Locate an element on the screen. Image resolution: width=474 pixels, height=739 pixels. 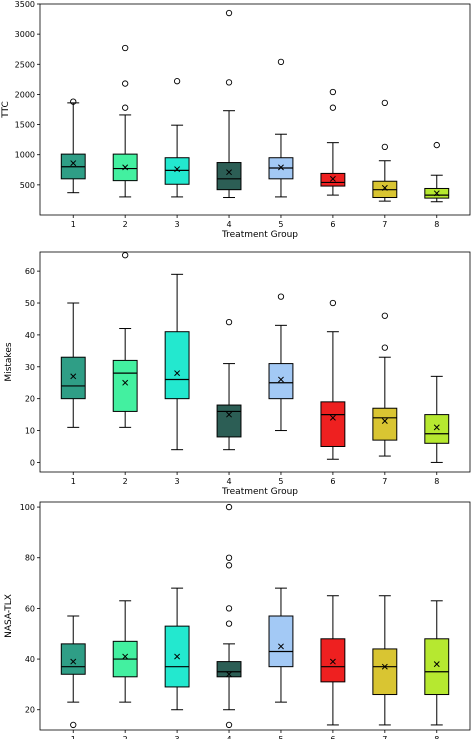
x-axis-label: Treatment Group is located at coordinates (259, 235).